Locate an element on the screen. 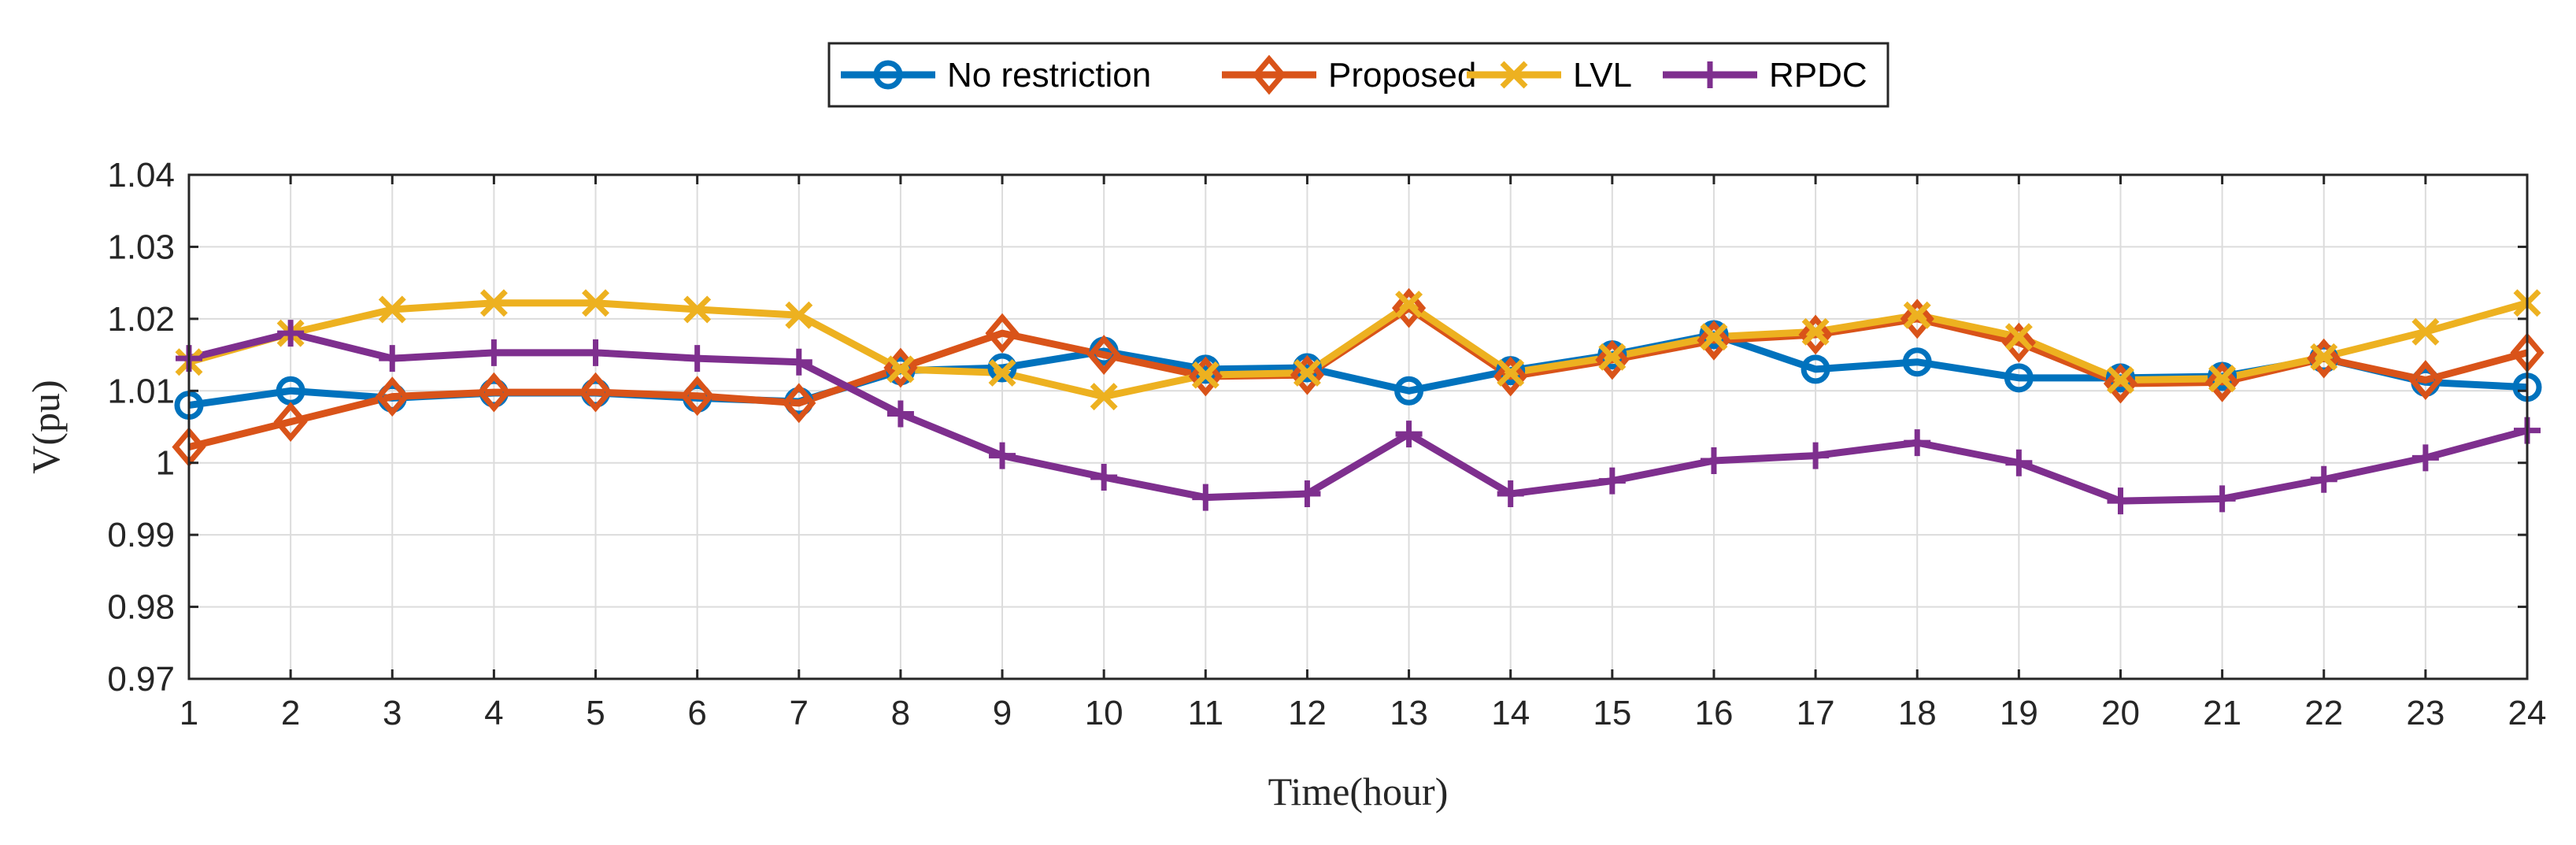 The width and height of the screenshot is (2576, 845). x-tick-label: 11 is located at coordinates (1205, 713).